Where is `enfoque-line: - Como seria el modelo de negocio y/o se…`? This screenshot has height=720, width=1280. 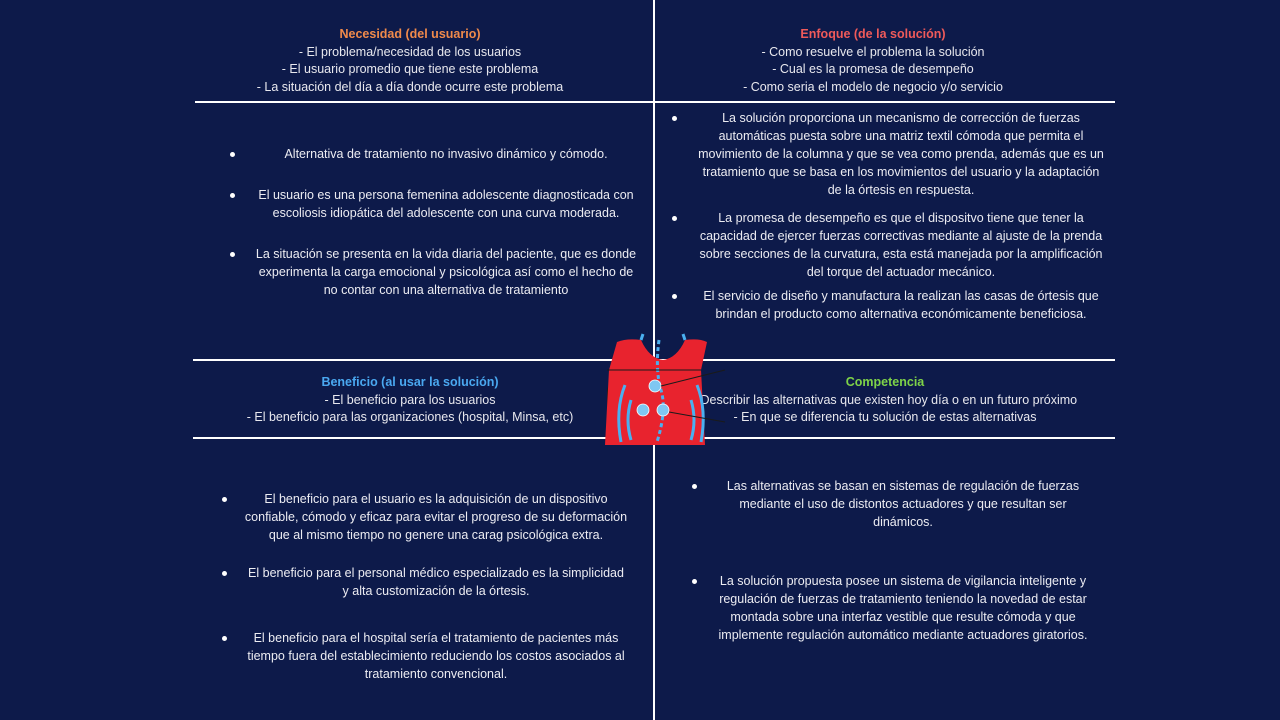
enfoque-line: - Como seria el modelo de negocio y/o se… is located at coordinates (873, 86).